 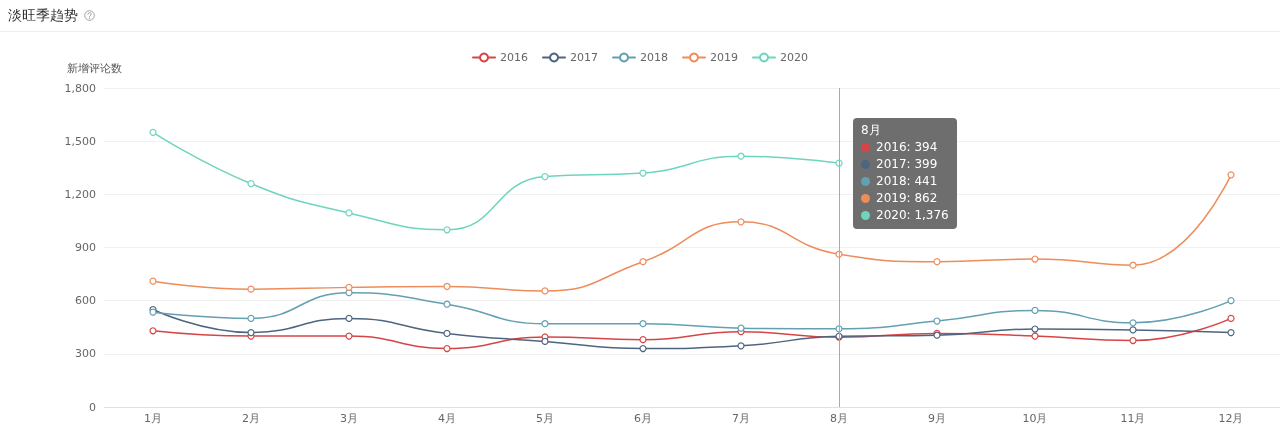 What do you see at coordinates (937, 418) in the screenshot?
I see `x-tick-label: 9月` at bounding box center [937, 418].